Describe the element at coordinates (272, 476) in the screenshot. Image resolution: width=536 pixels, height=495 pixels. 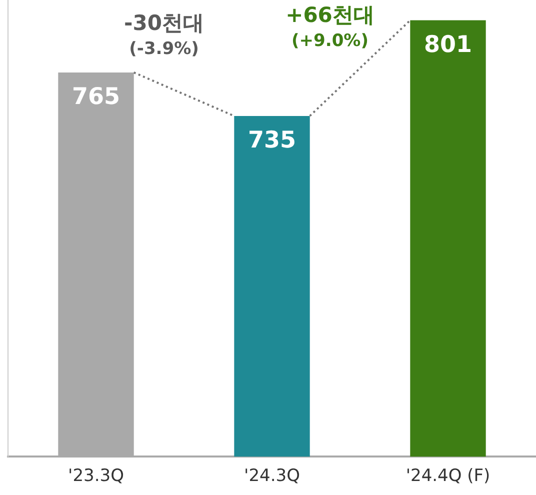
I see `x-tick-label: '24.3Q` at that location.